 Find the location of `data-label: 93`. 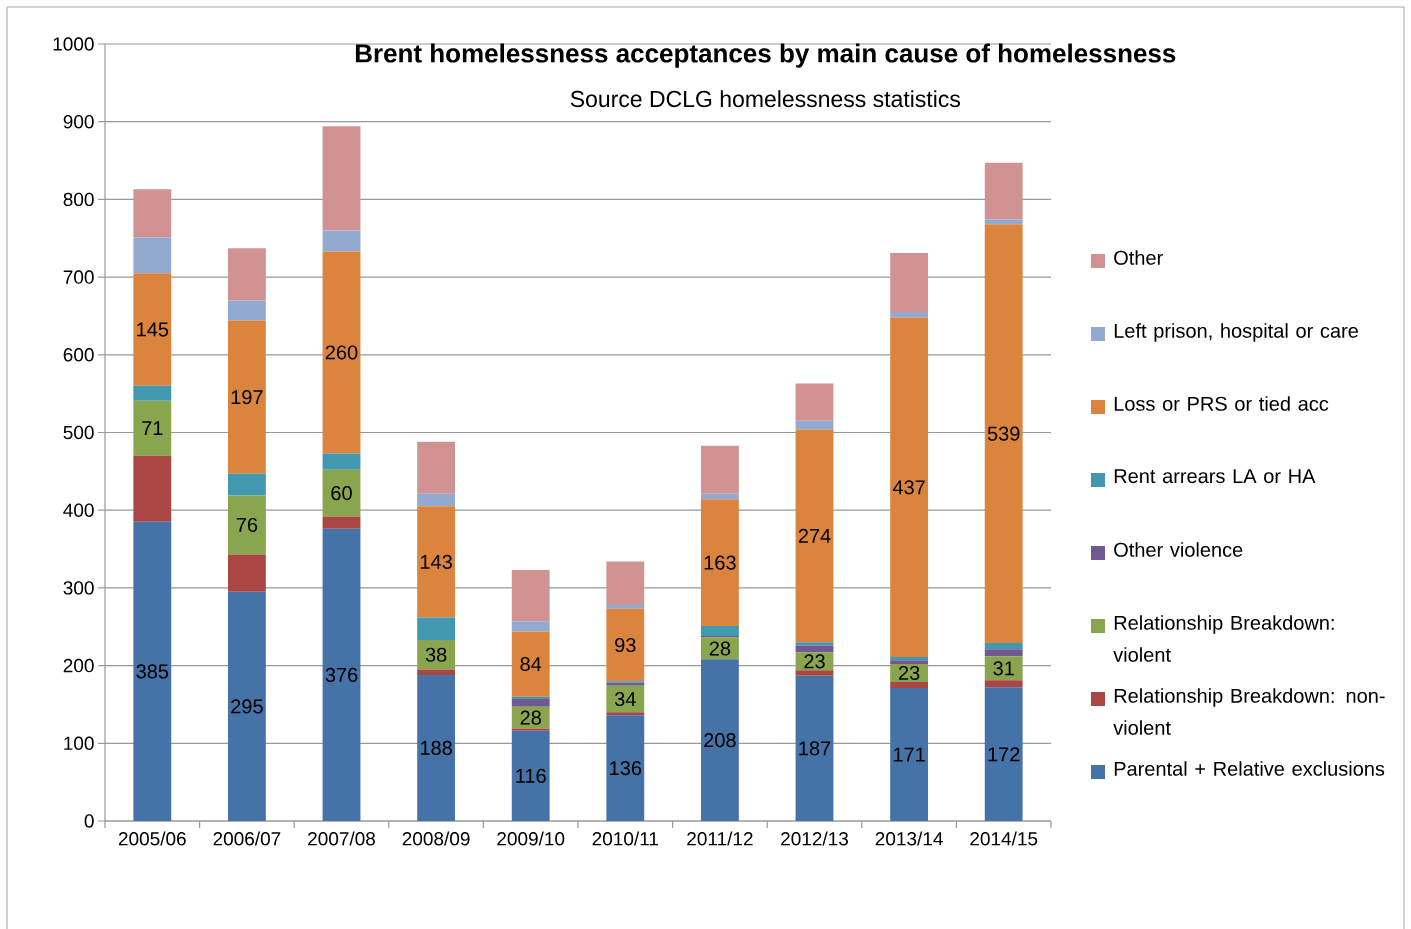

data-label: 93 is located at coordinates (625, 645).